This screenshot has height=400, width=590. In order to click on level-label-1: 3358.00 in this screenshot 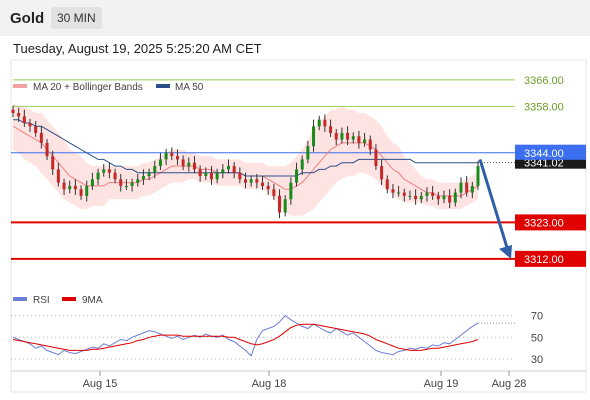, I will do `click(544, 107)`.